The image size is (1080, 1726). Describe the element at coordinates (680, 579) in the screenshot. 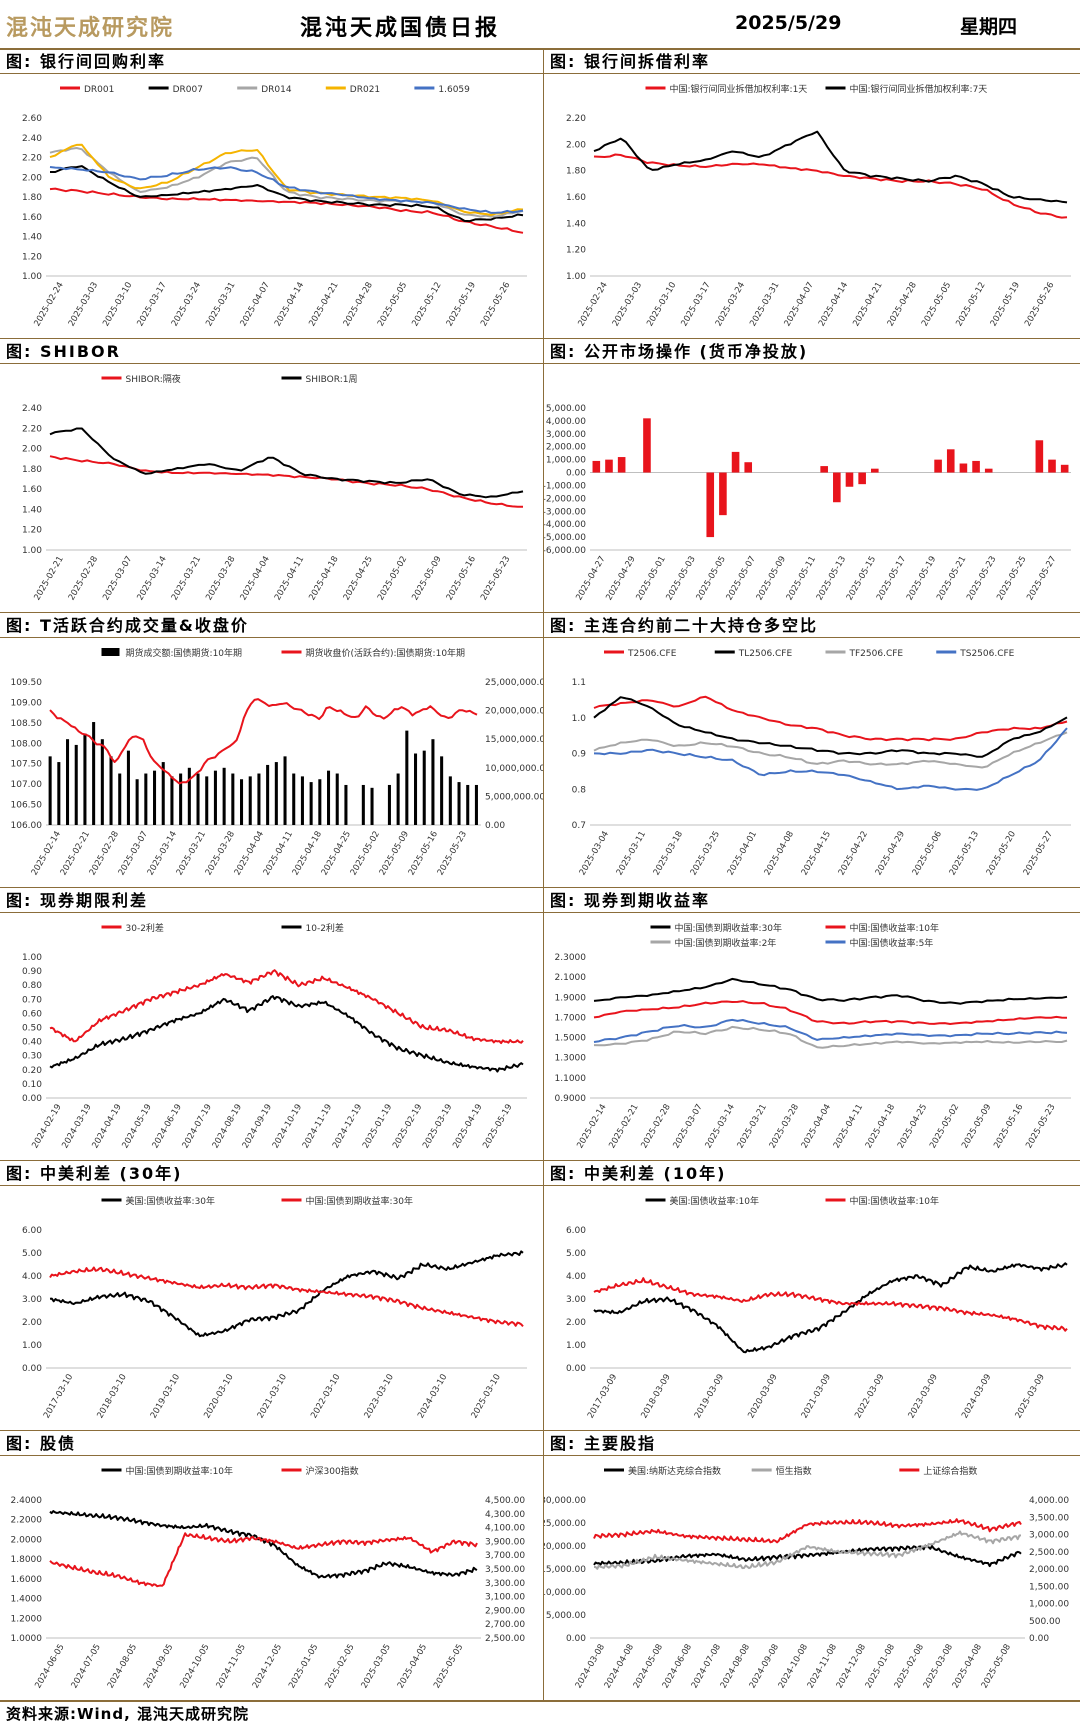

I see `x-tick-label: 2025-05-03` at that location.